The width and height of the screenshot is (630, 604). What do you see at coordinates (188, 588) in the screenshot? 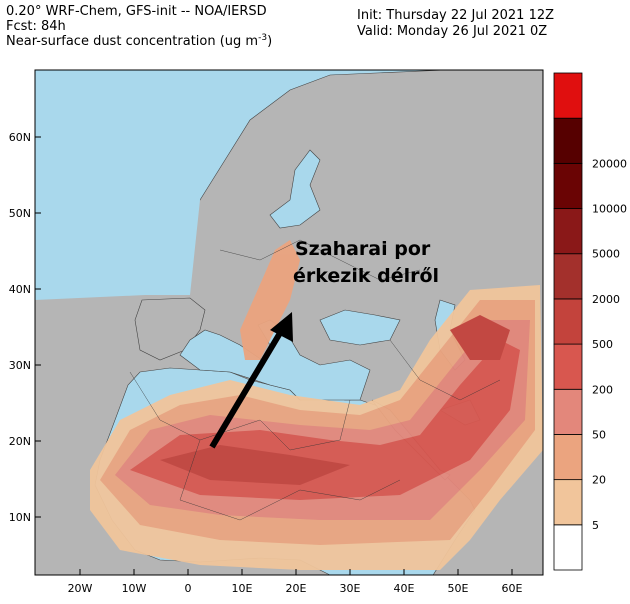
I see `lon-label: 0` at bounding box center [188, 588].